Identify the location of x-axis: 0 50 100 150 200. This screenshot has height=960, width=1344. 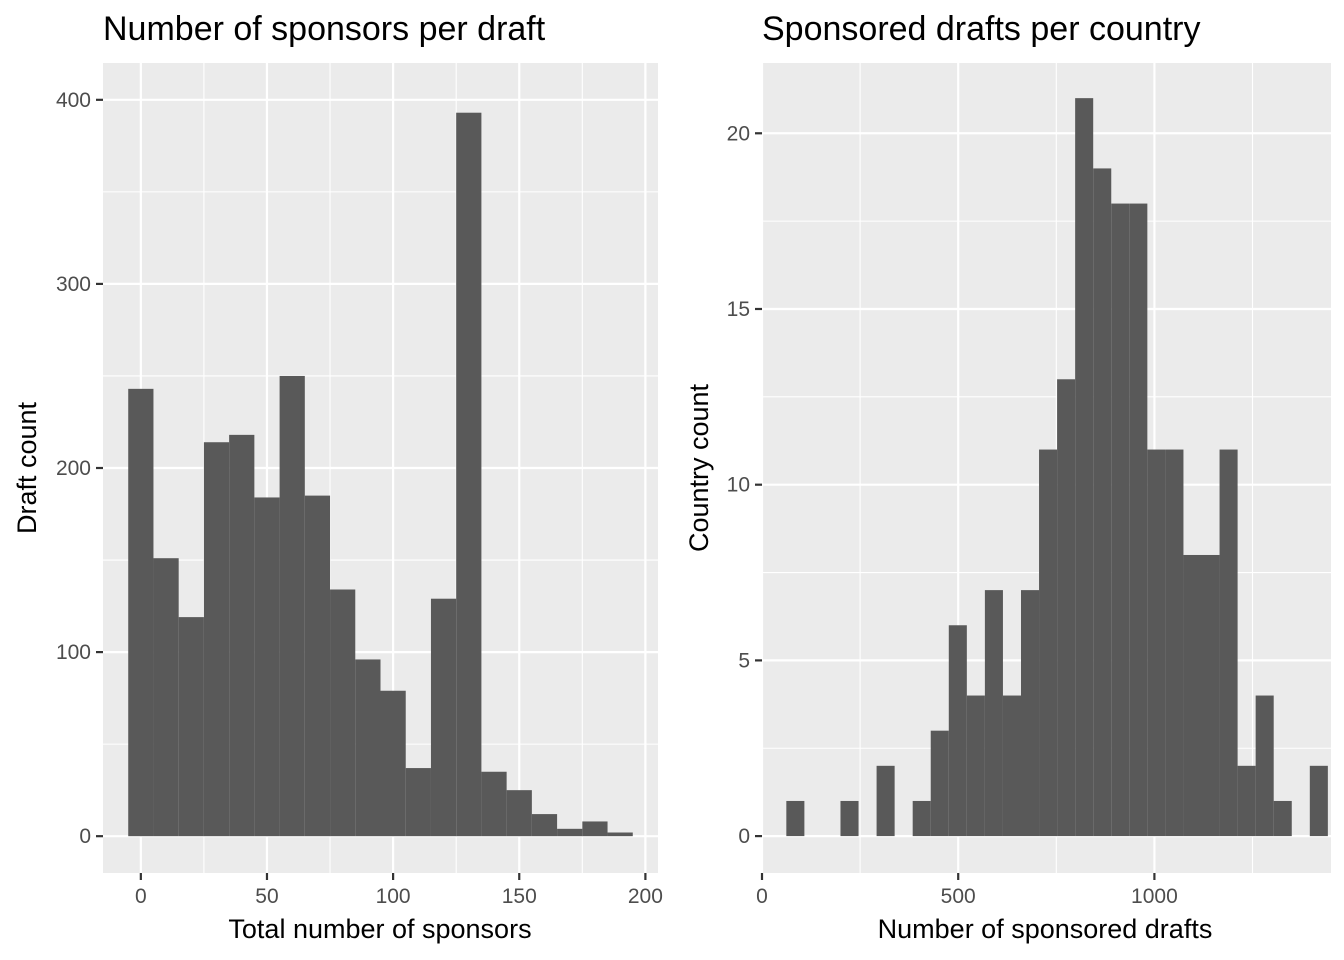
(399, 890).